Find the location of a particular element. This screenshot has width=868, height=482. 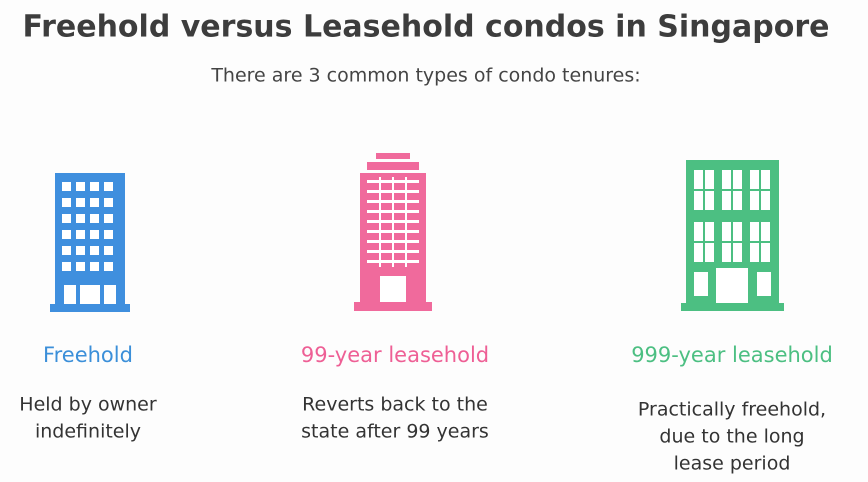

leasehold-999-icon is located at coordinates (732, 235).